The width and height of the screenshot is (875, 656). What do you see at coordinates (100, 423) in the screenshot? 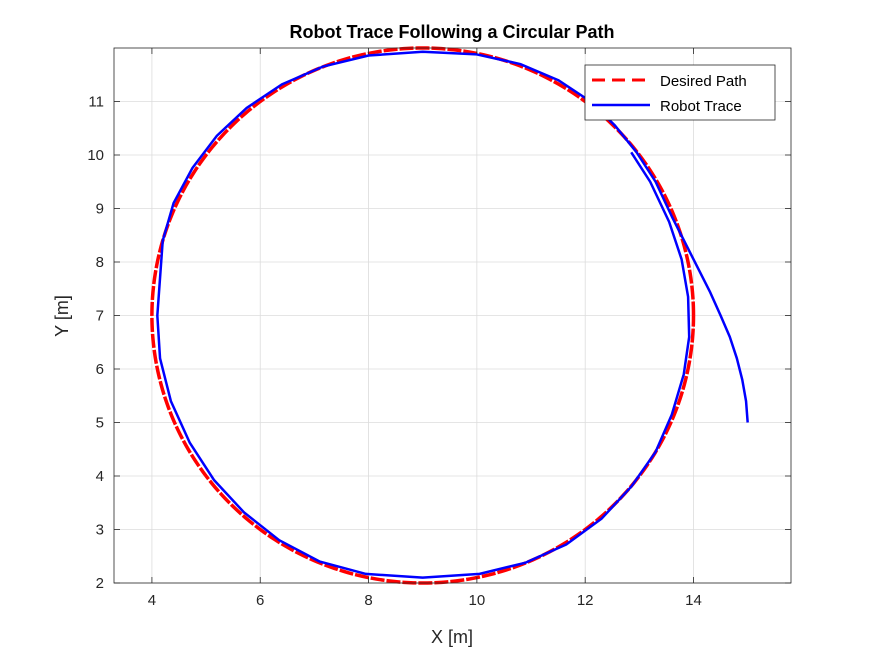
I see `y-tick-label: 5` at bounding box center [100, 423].